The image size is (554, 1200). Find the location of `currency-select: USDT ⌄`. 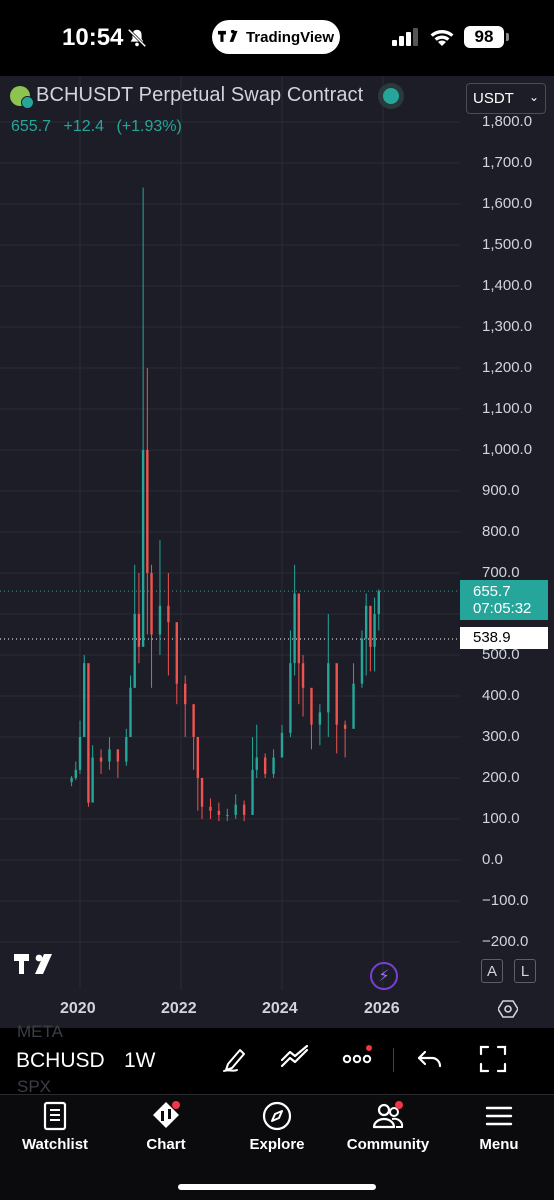

currency-select: USDT ⌄ is located at coordinates (506, 98).